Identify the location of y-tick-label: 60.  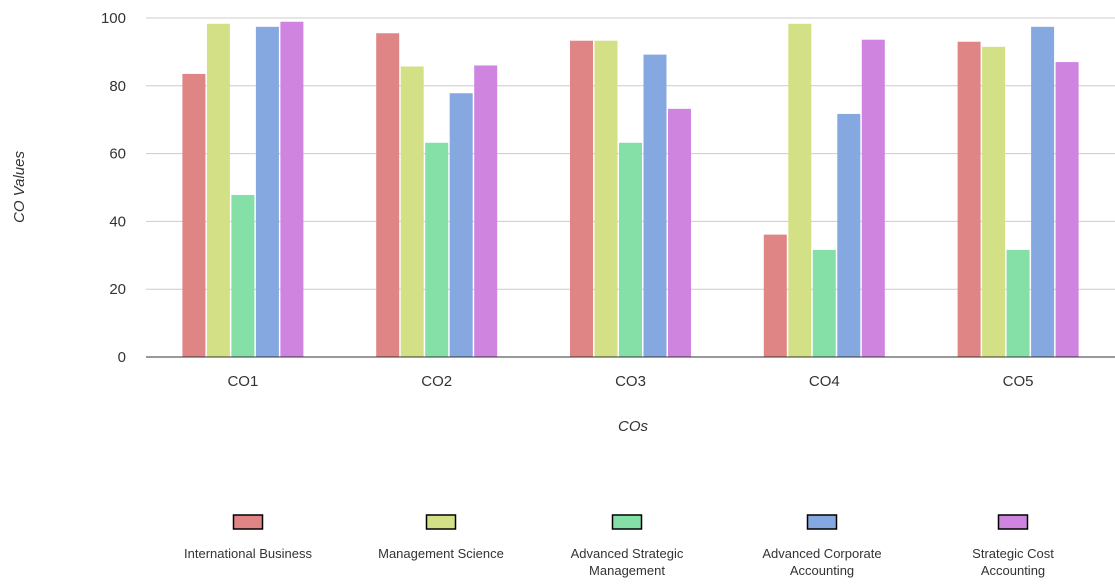
(117, 154).